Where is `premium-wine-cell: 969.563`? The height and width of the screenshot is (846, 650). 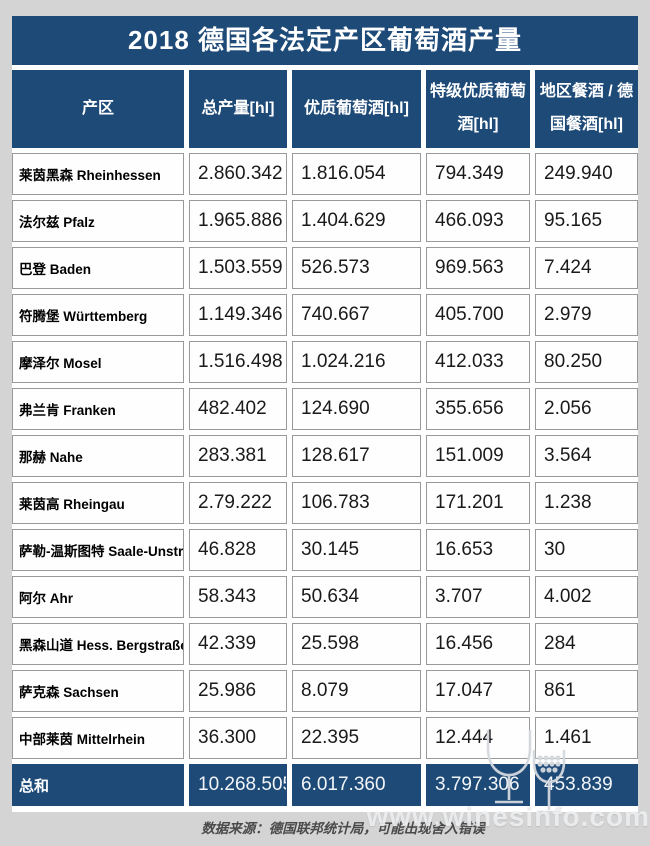
premium-wine-cell: 969.563 is located at coordinates (478, 268).